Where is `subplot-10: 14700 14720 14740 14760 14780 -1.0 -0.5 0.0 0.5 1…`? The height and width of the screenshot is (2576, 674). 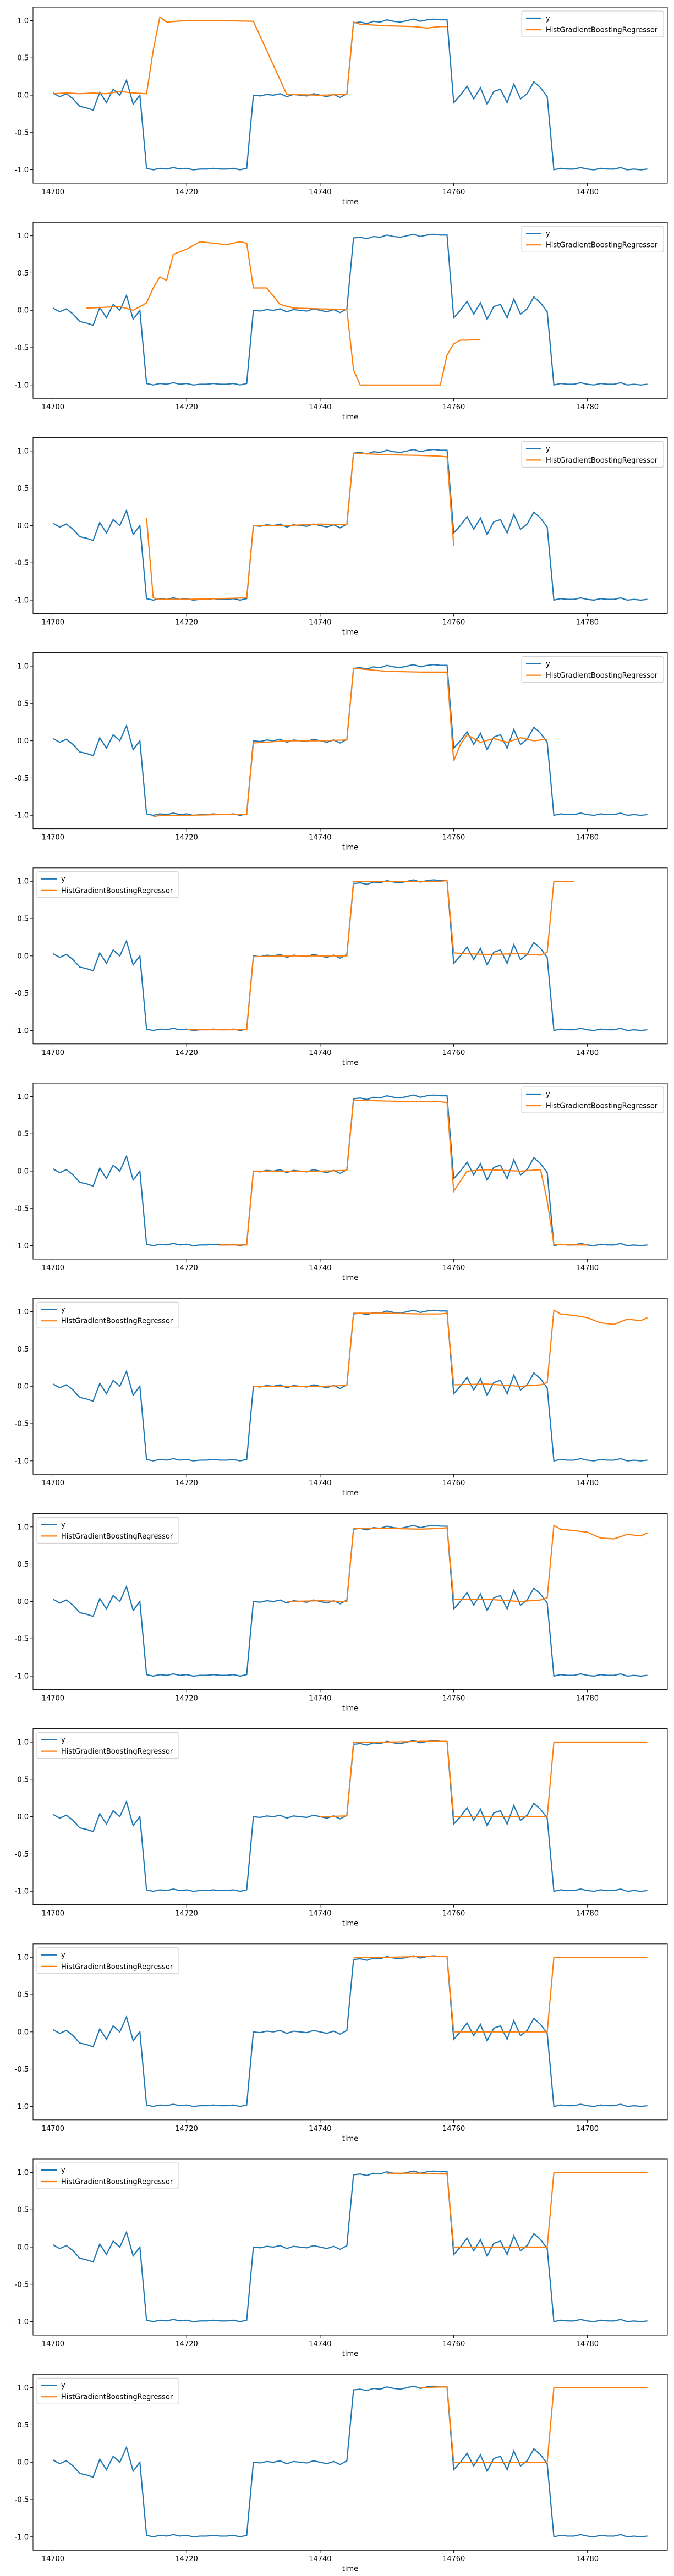 subplot-10: 14700 14720 14740 14760 14780 -1.0 -0.5 0.0 0.5 1… is located at coordinates (342, 2043).